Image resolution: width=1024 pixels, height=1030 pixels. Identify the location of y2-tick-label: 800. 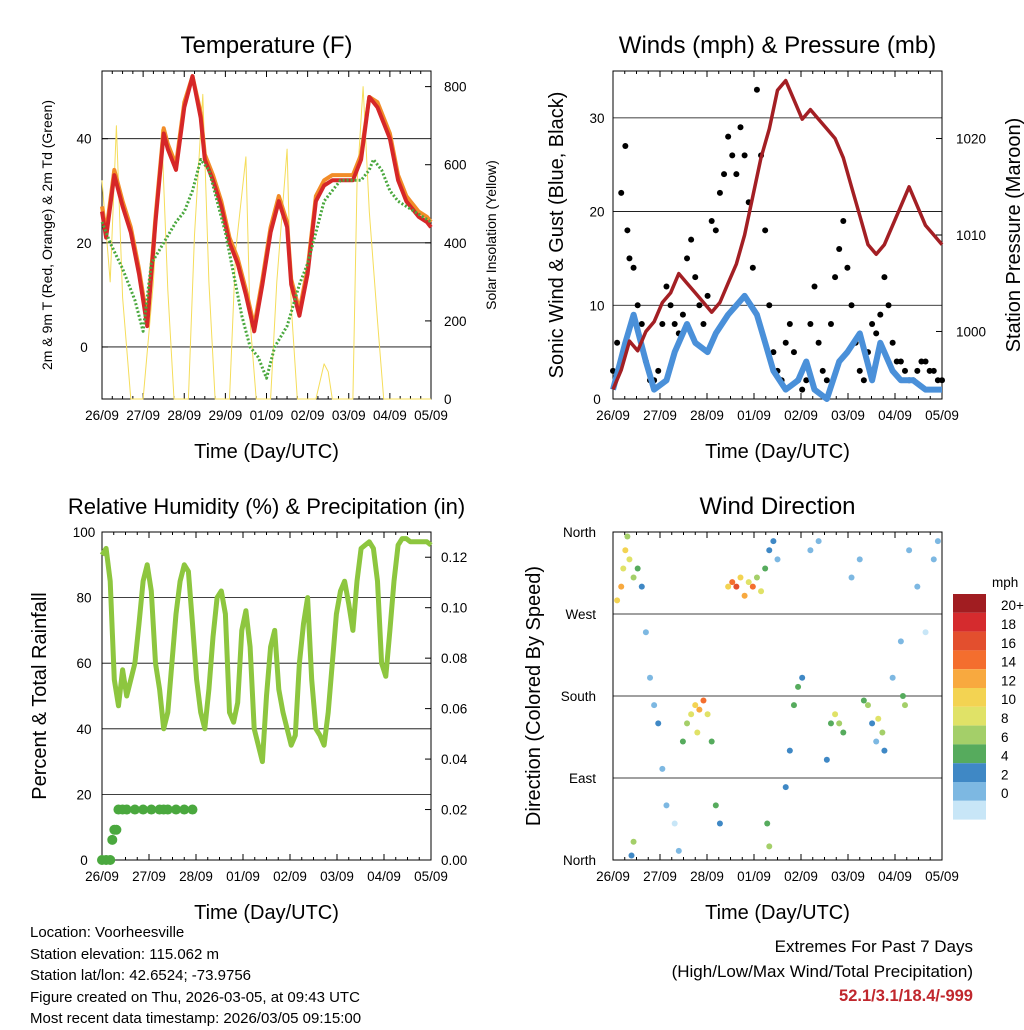
(455, 87).